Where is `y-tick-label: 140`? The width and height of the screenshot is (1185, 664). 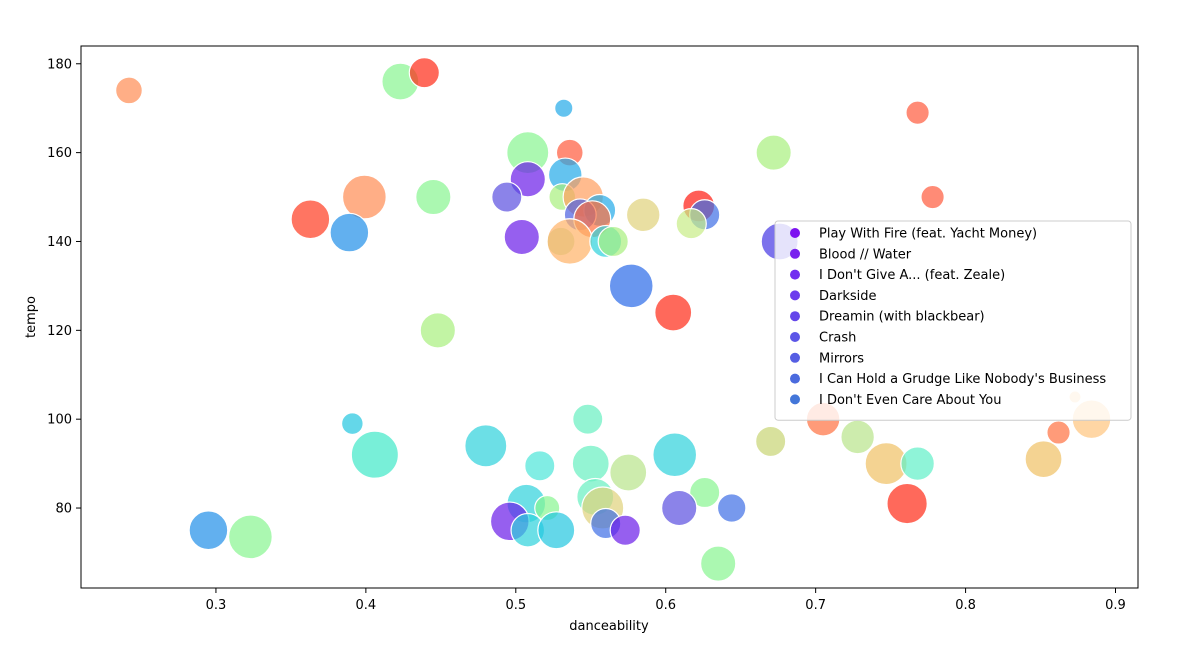 y-tick-label: 140 is located at coordinates (59, 242).